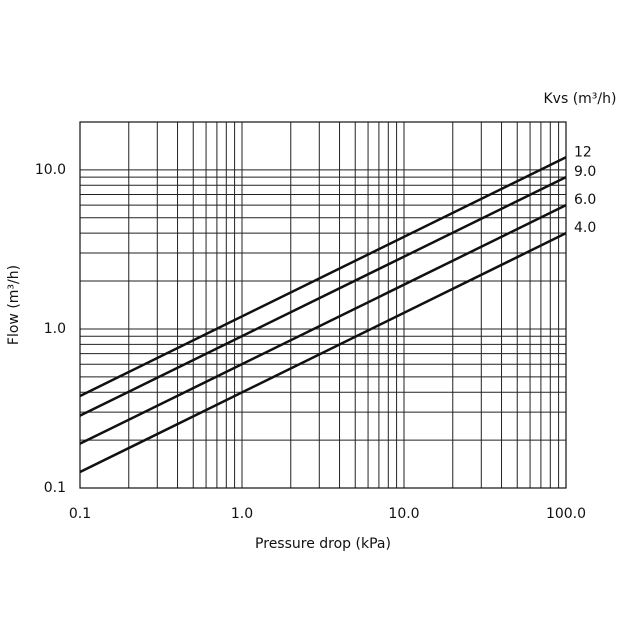 This screenshot has height=644, width=640. Describe the element at coordinates (323, 544) in the screenshot. I see `x-axis-title: Pressure drop (kPa)` at that location.